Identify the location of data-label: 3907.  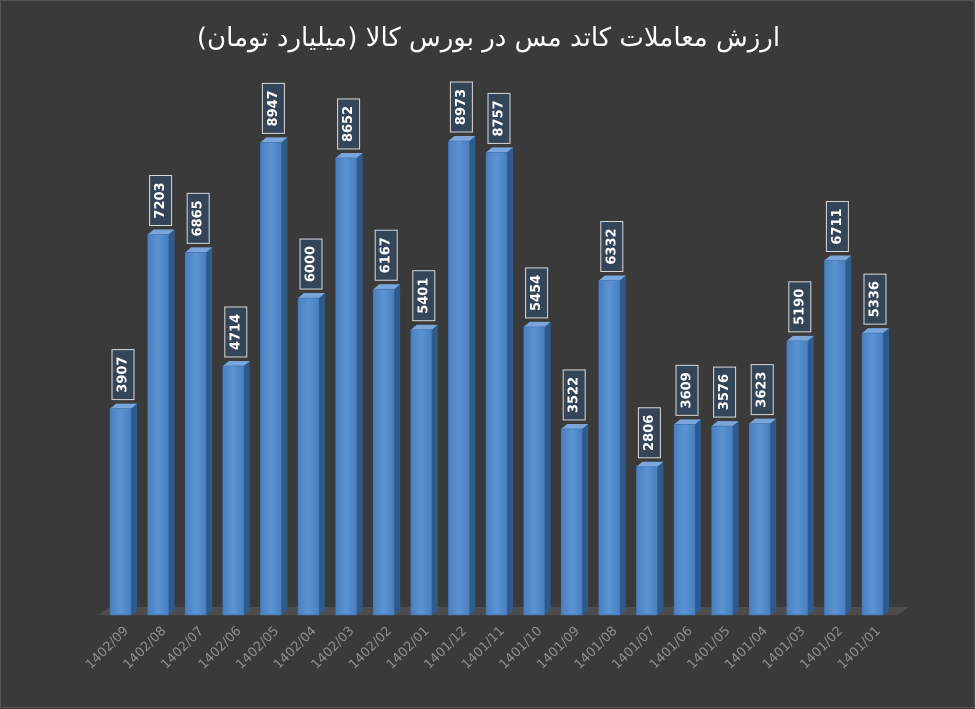
(123, 375).